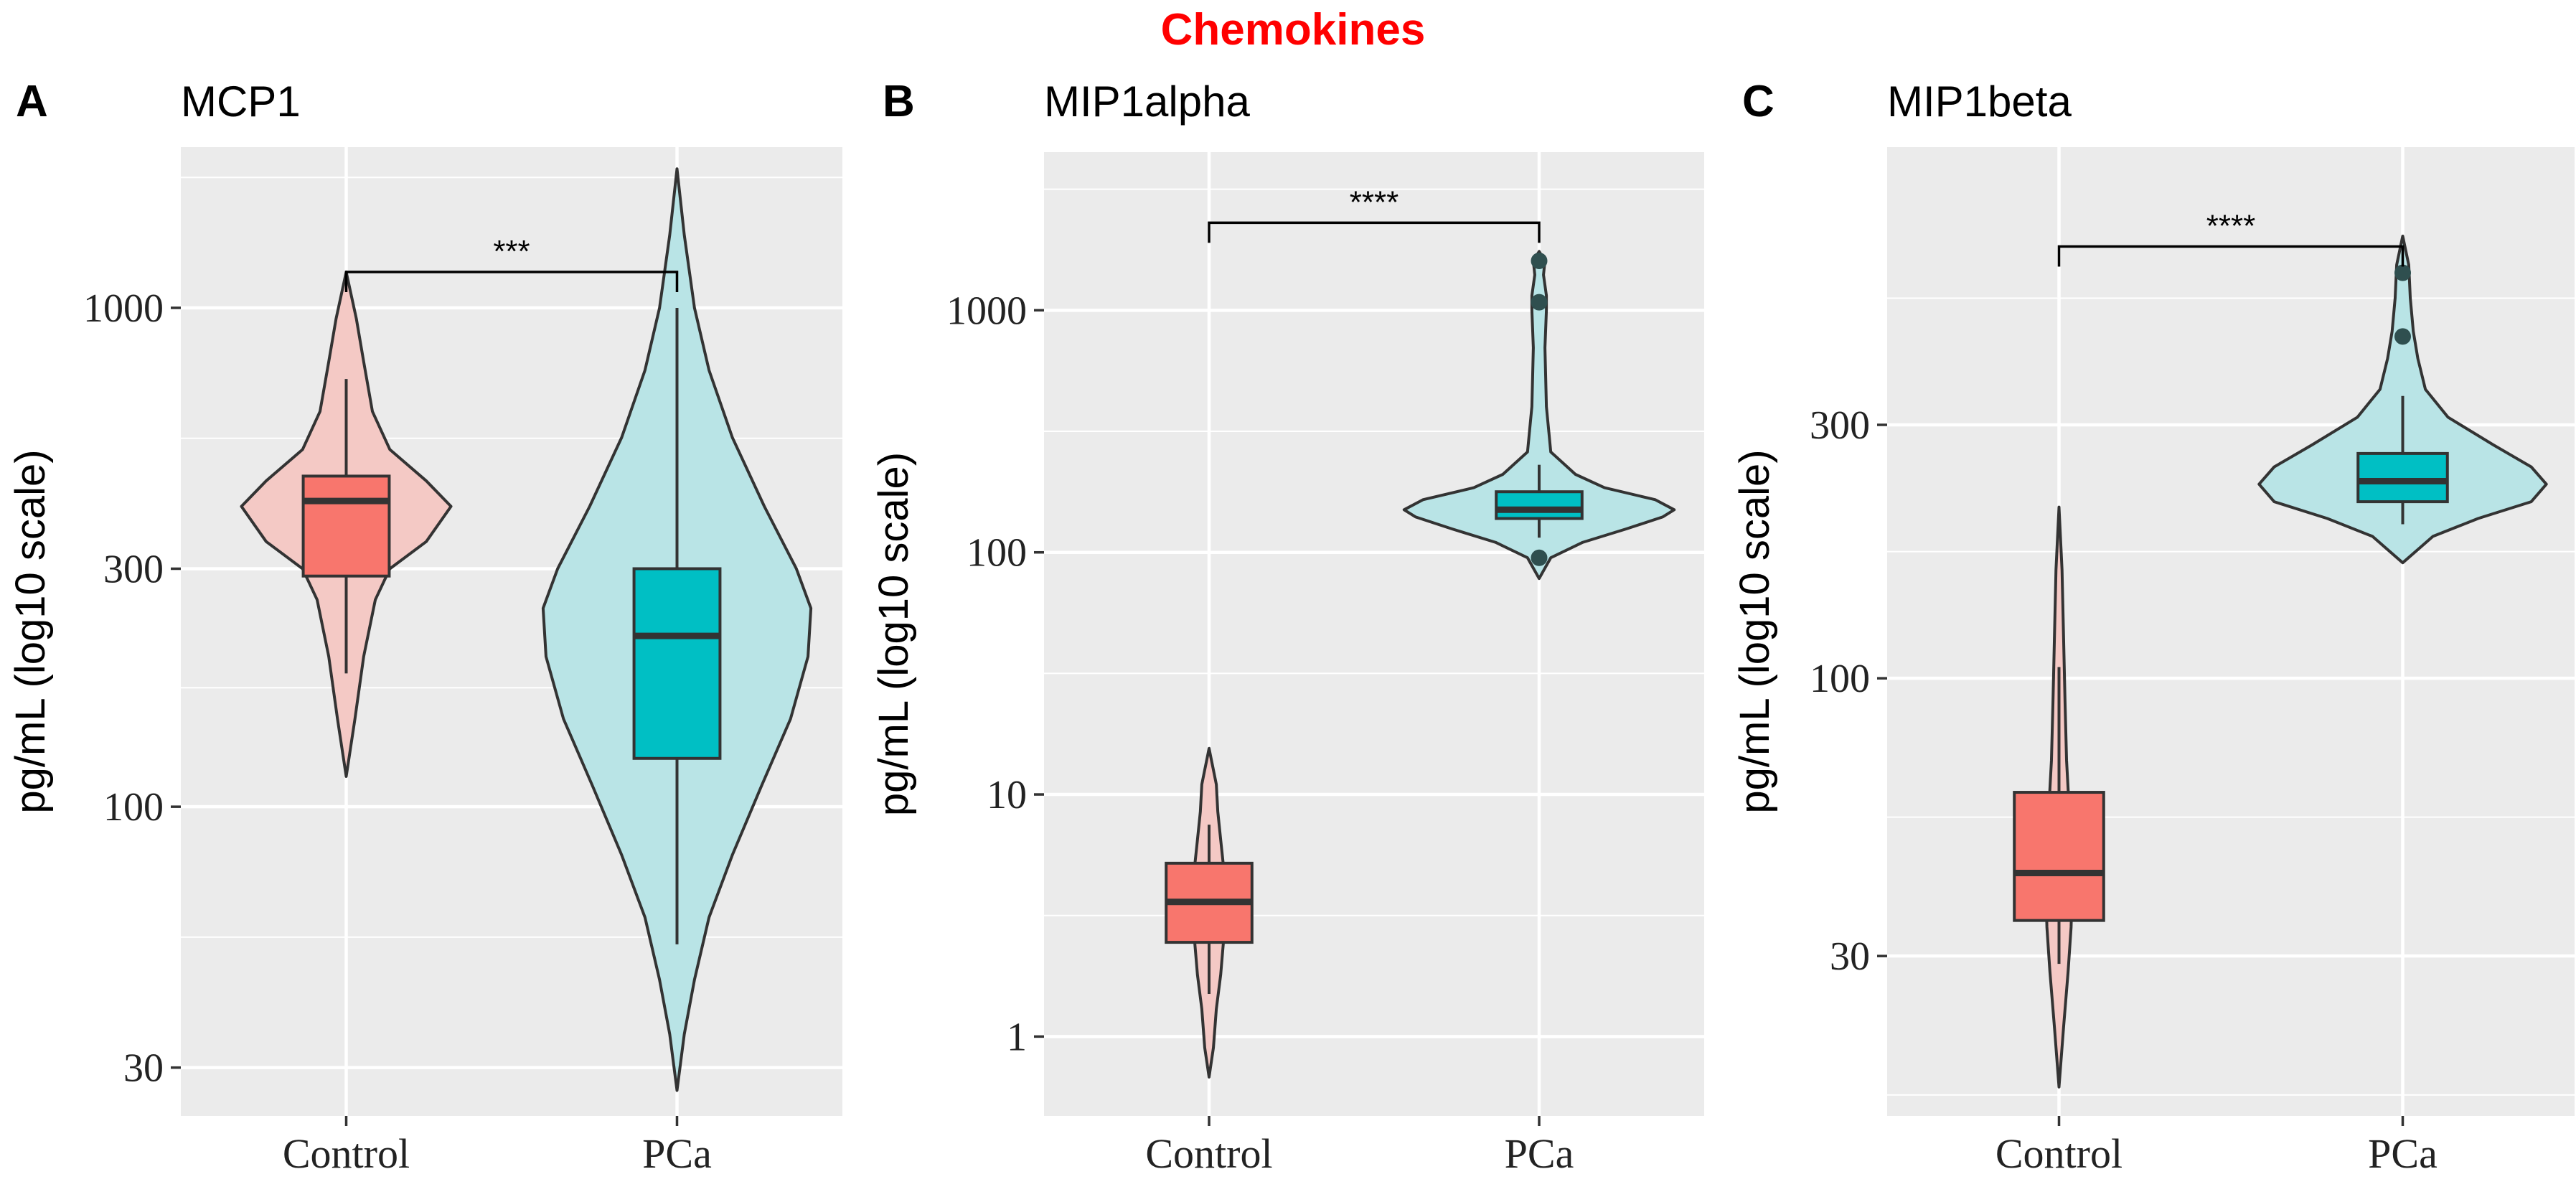 This screenshot has height=1192, width=2576. I want to click on panel-letter: B, so click(899, 101).